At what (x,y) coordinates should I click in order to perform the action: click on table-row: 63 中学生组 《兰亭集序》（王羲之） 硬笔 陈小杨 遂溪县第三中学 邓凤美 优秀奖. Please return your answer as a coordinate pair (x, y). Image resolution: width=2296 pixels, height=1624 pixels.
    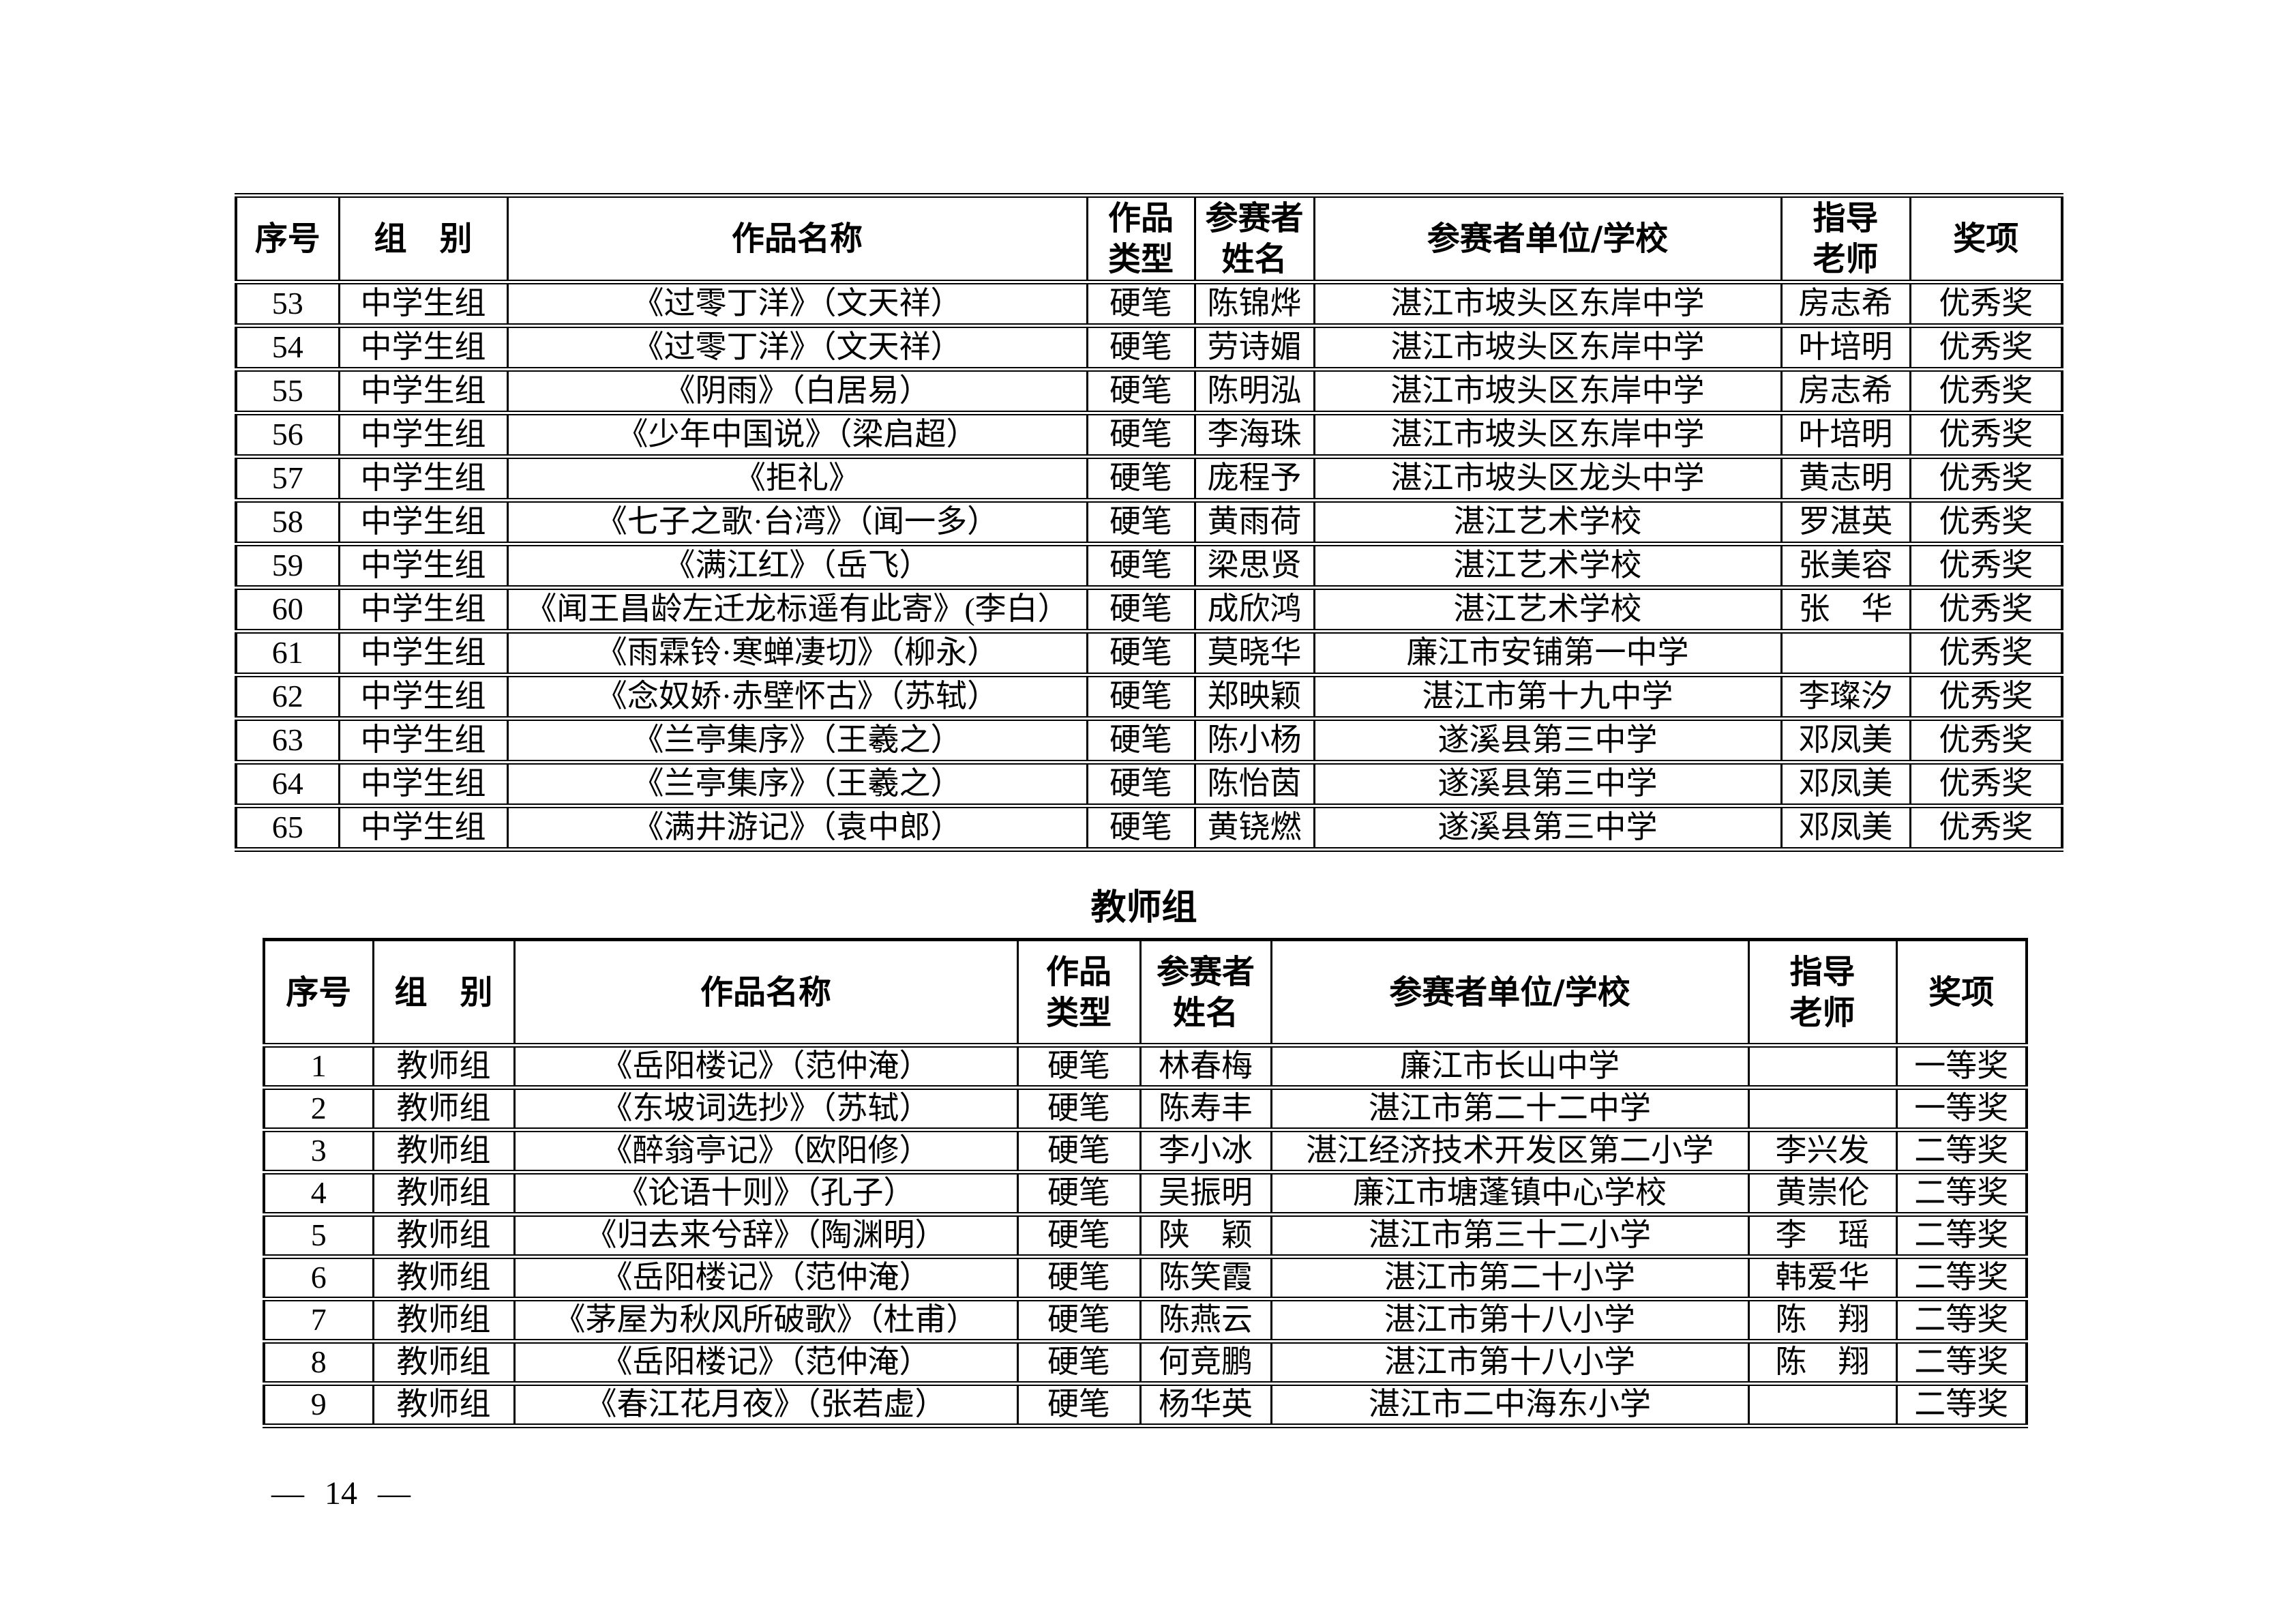
    Looking at the image, I should click on (1149, 741).